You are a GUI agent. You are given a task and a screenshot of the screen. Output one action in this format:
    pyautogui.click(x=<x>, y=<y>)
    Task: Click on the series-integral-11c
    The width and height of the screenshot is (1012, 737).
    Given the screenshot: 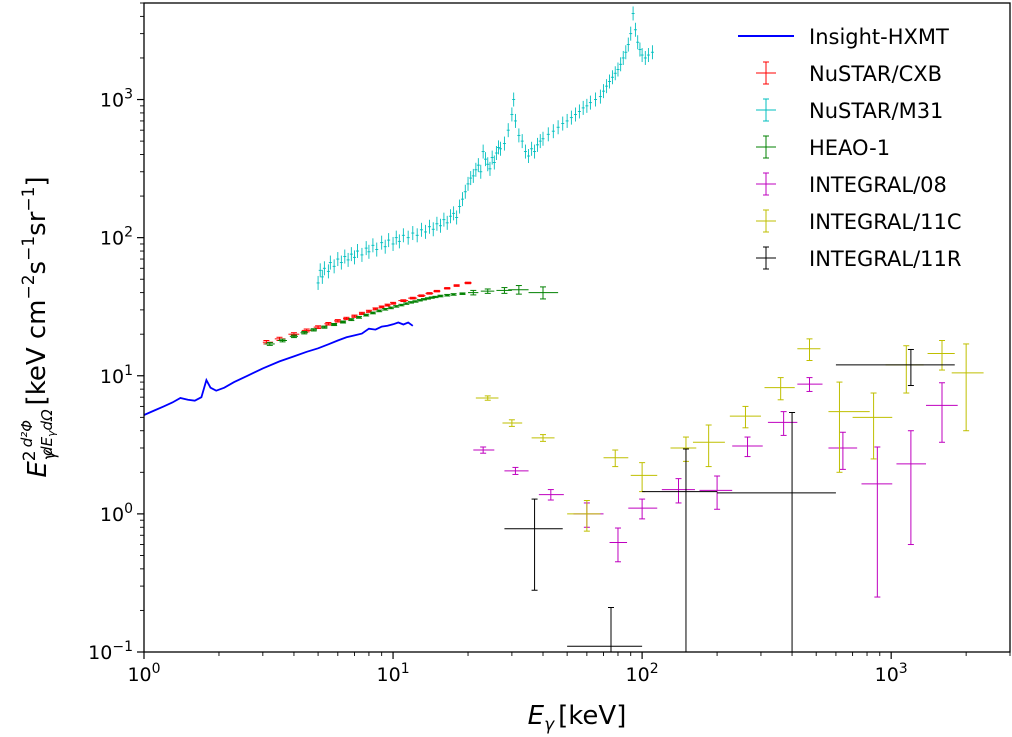 What is the action you would take?
    pyautogui.click(x=729, y=435)
    